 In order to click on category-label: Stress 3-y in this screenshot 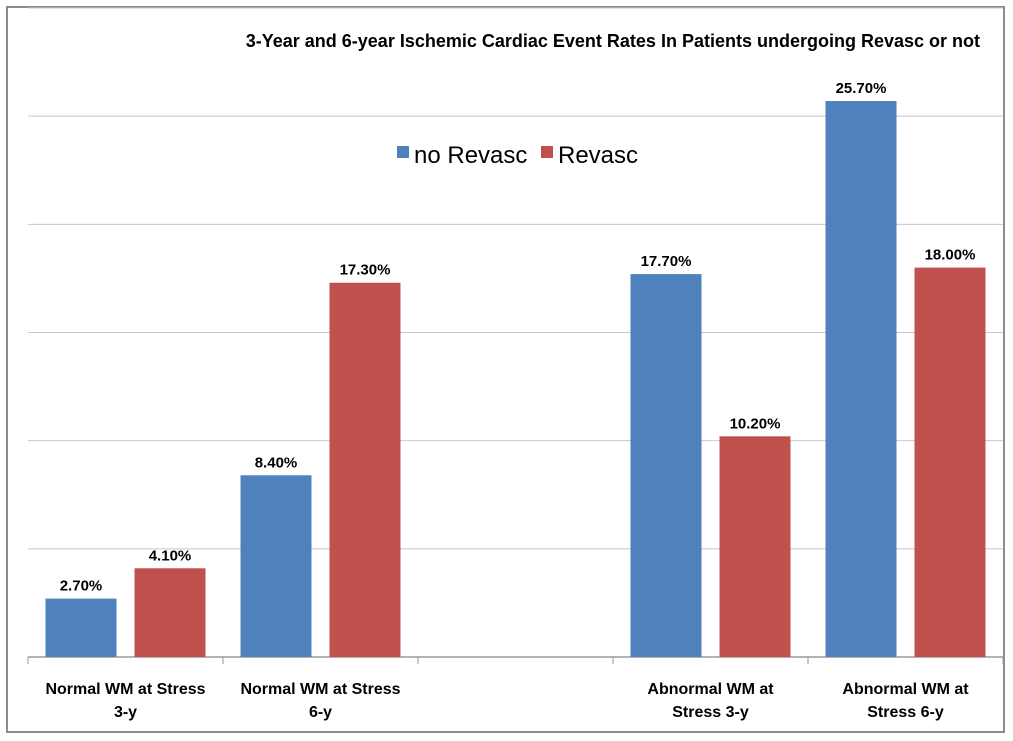, I will do `click(710, 712)`.